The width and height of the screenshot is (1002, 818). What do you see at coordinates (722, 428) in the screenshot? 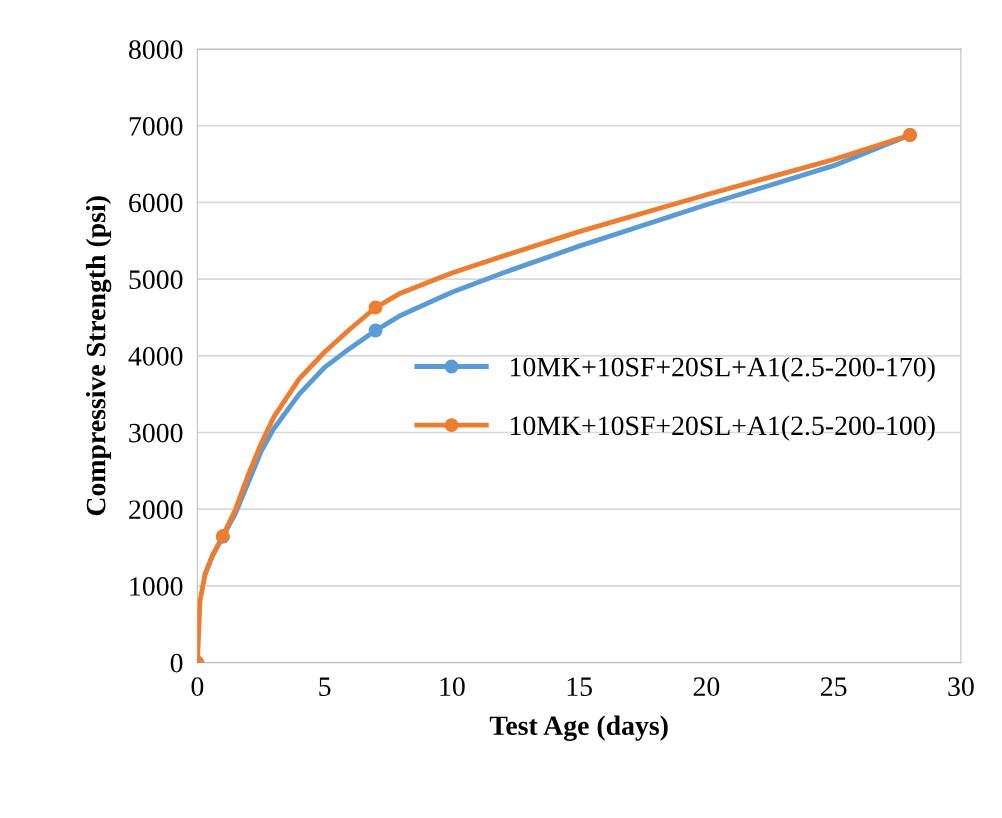
I see `legend-label: 10MK+10SF+20SL+A1(2.5-200-100)` at bounding box center [722, 428].